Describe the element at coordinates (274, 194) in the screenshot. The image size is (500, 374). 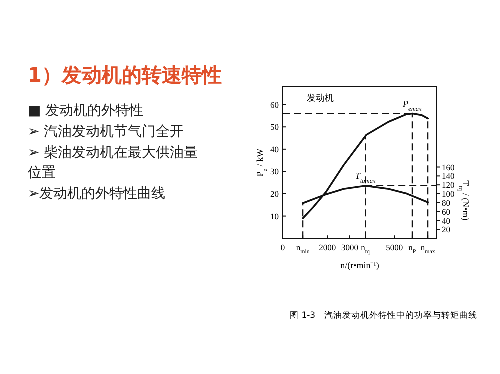
I see `y-tick-label: 20` at that location.